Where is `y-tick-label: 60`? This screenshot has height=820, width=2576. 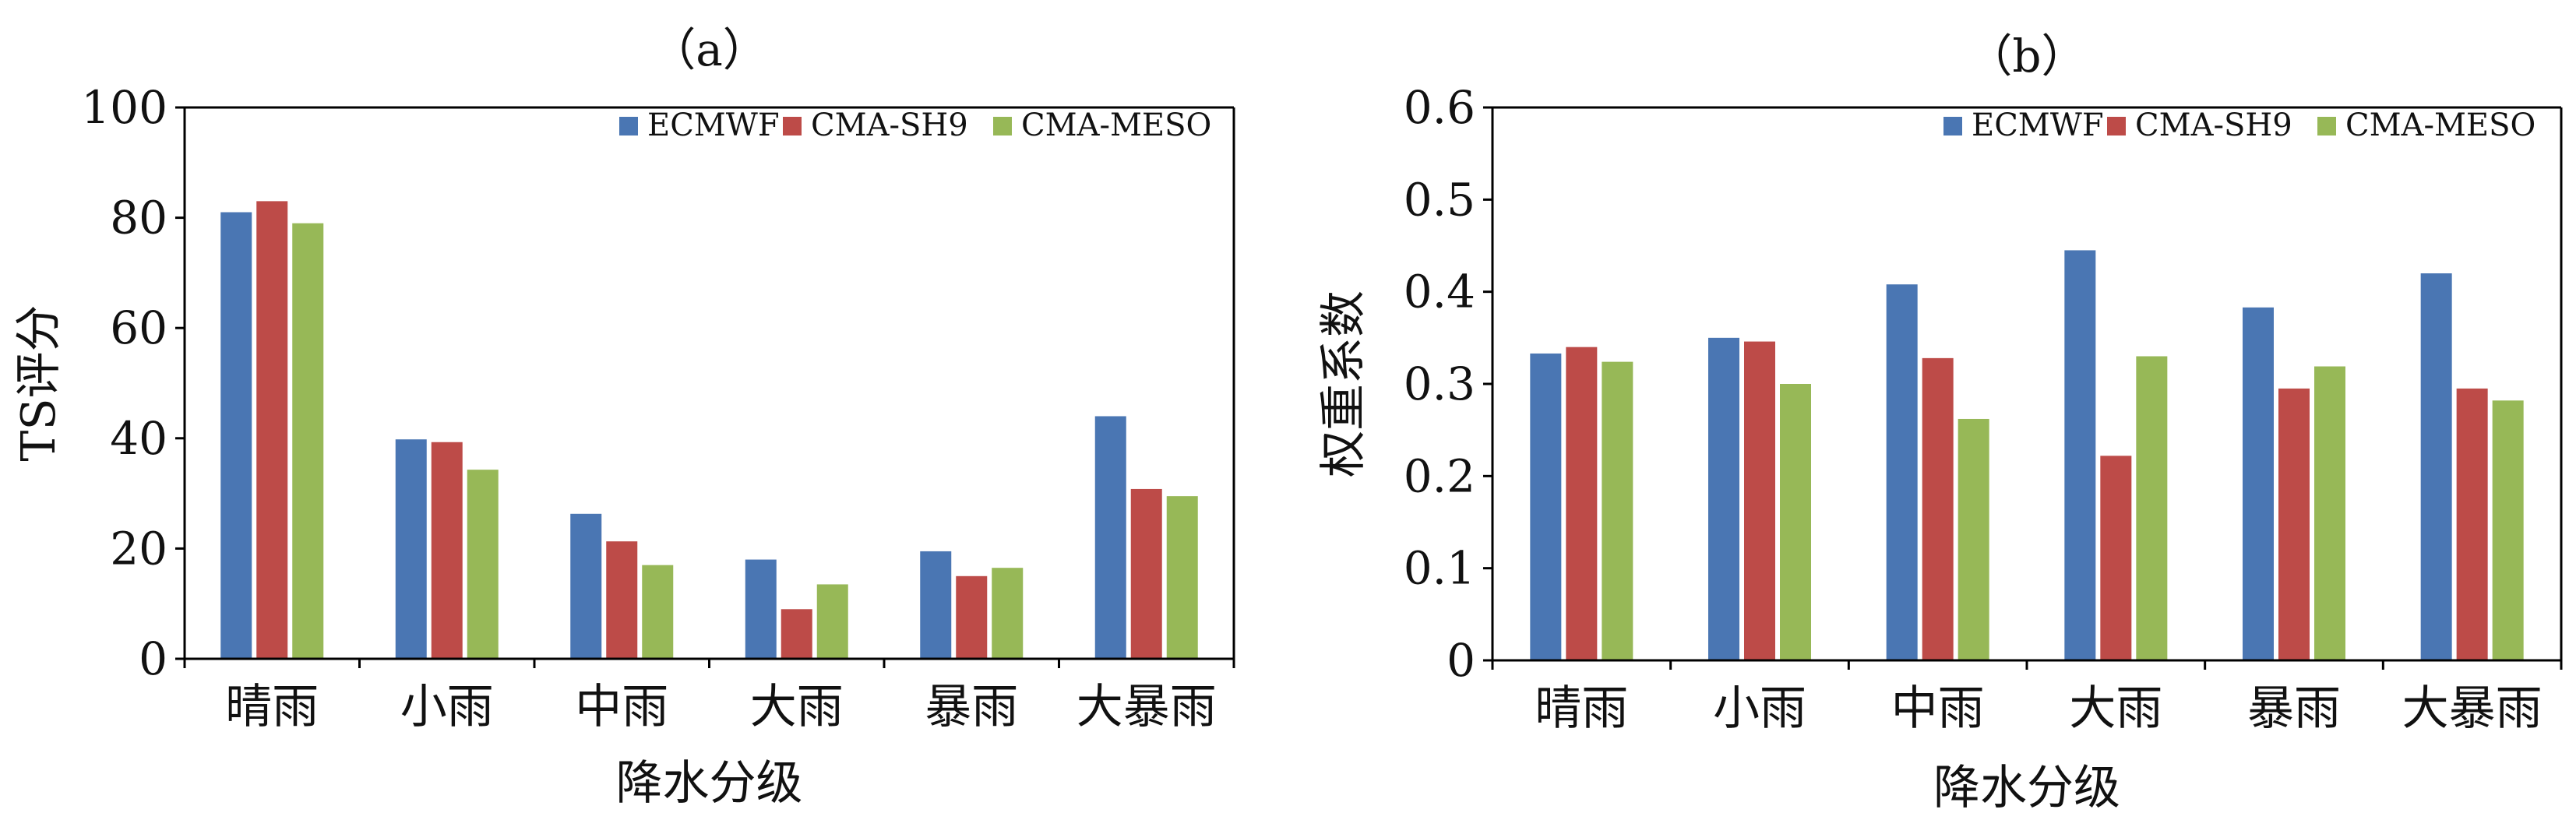 y-tick-label: 60 is located at coordinates (139, 327).